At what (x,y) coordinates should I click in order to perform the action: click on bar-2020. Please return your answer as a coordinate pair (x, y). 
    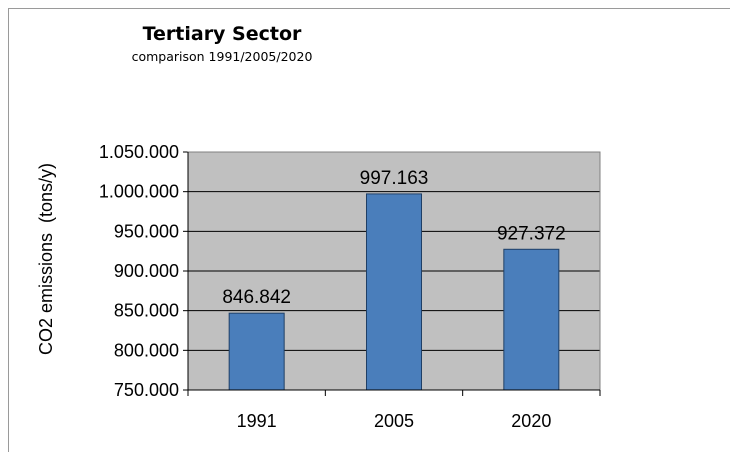
    Looking at the image, I should click on (531, 319).